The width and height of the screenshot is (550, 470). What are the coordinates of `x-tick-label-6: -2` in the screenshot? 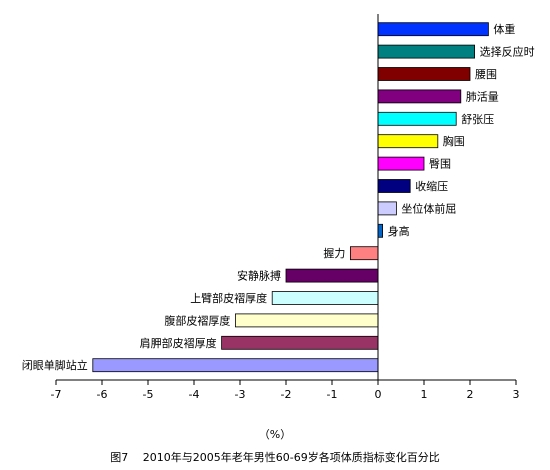 It's located at (286, 394).